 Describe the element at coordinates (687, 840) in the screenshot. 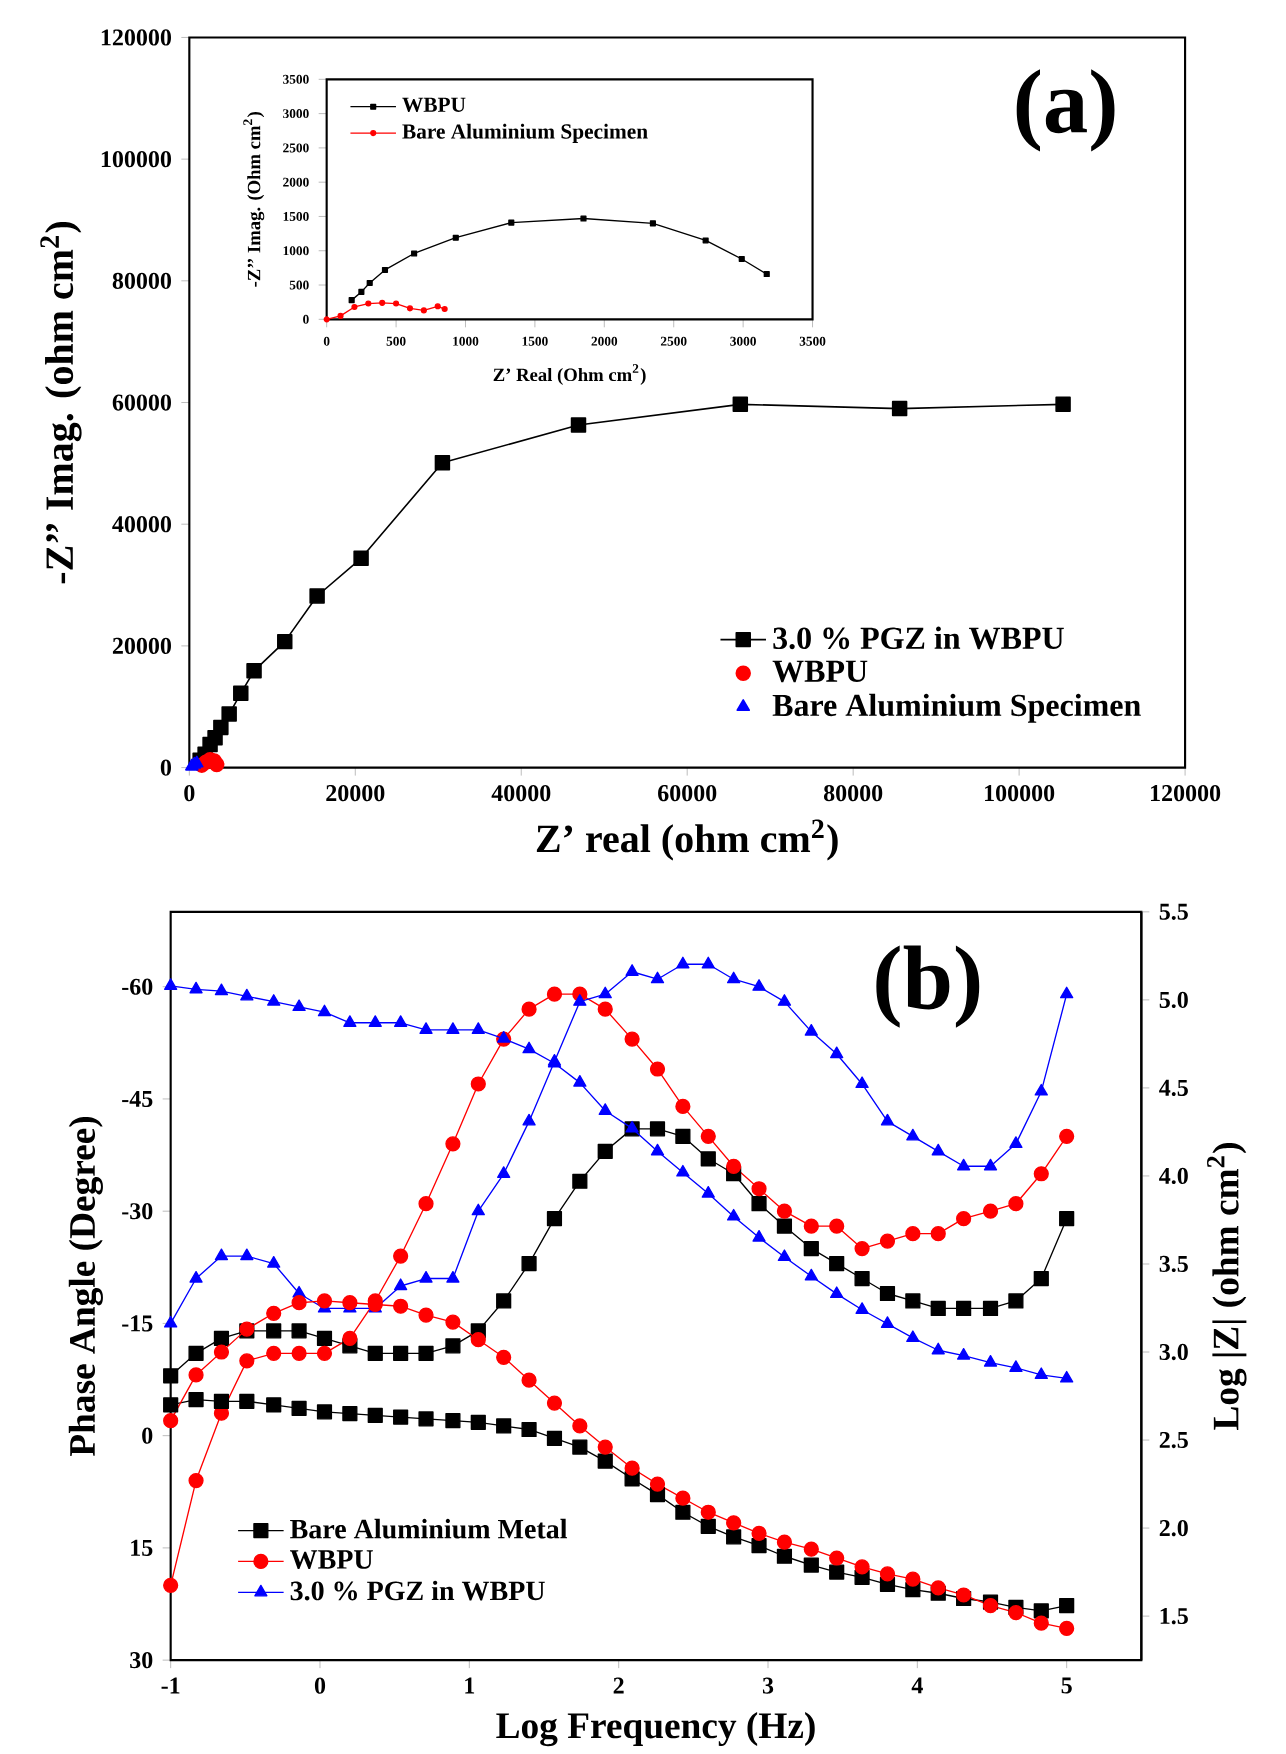

I see `x-axis-title: Z’ real (ohm cm$^{2}$)` at that location.